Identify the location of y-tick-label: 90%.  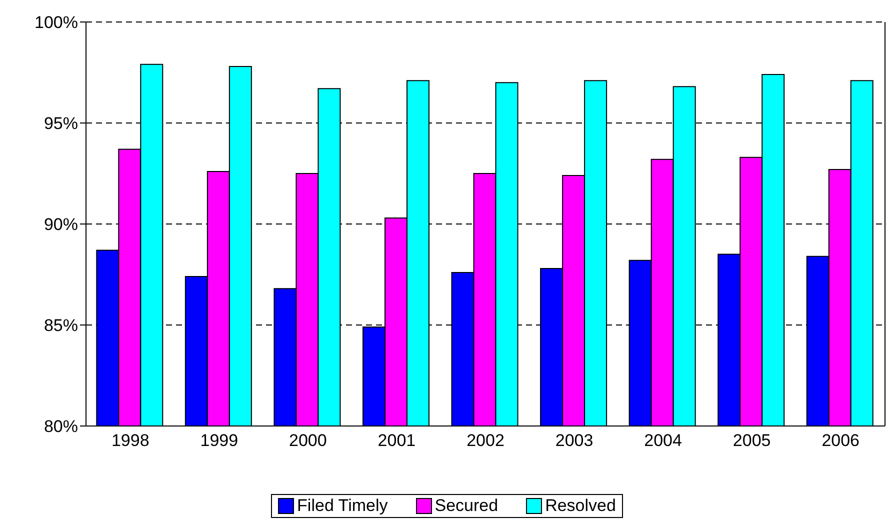
(61, 224).